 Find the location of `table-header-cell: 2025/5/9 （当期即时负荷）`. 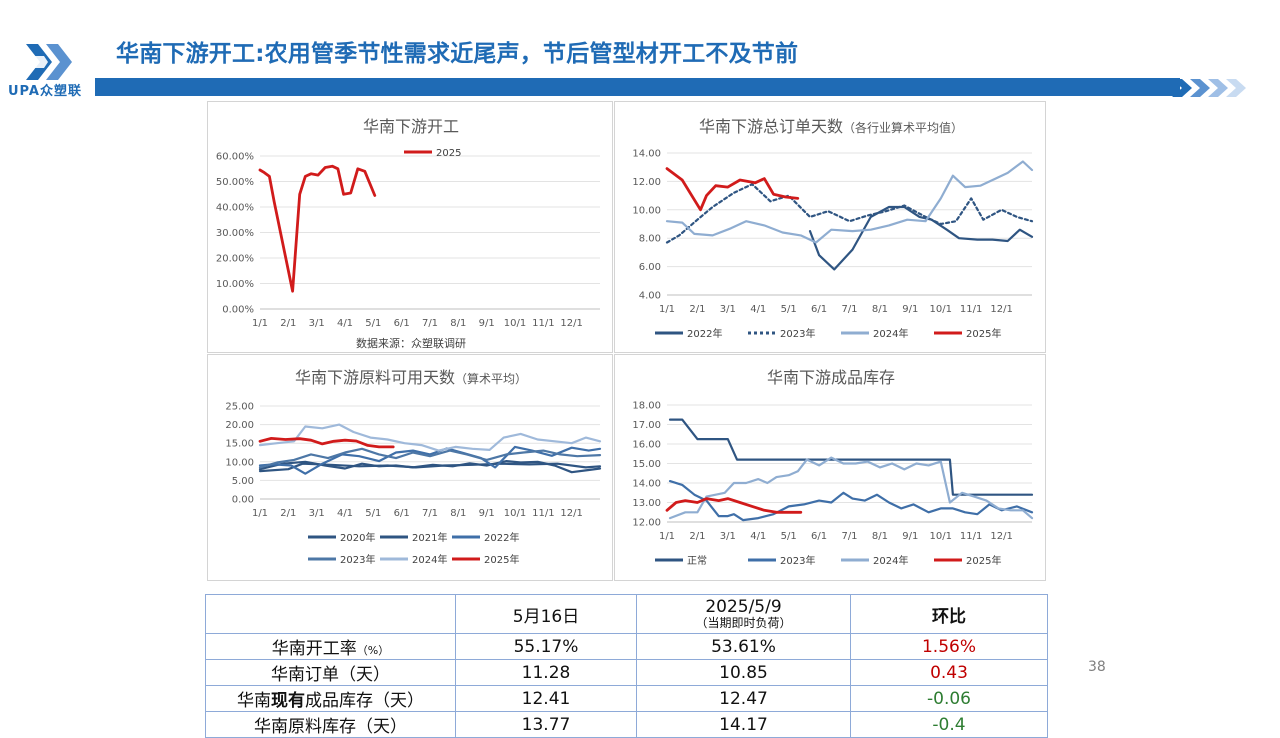

table-header-cell: 2025/5/9 （当期即时负荷） is located at coordinates (743, 614).